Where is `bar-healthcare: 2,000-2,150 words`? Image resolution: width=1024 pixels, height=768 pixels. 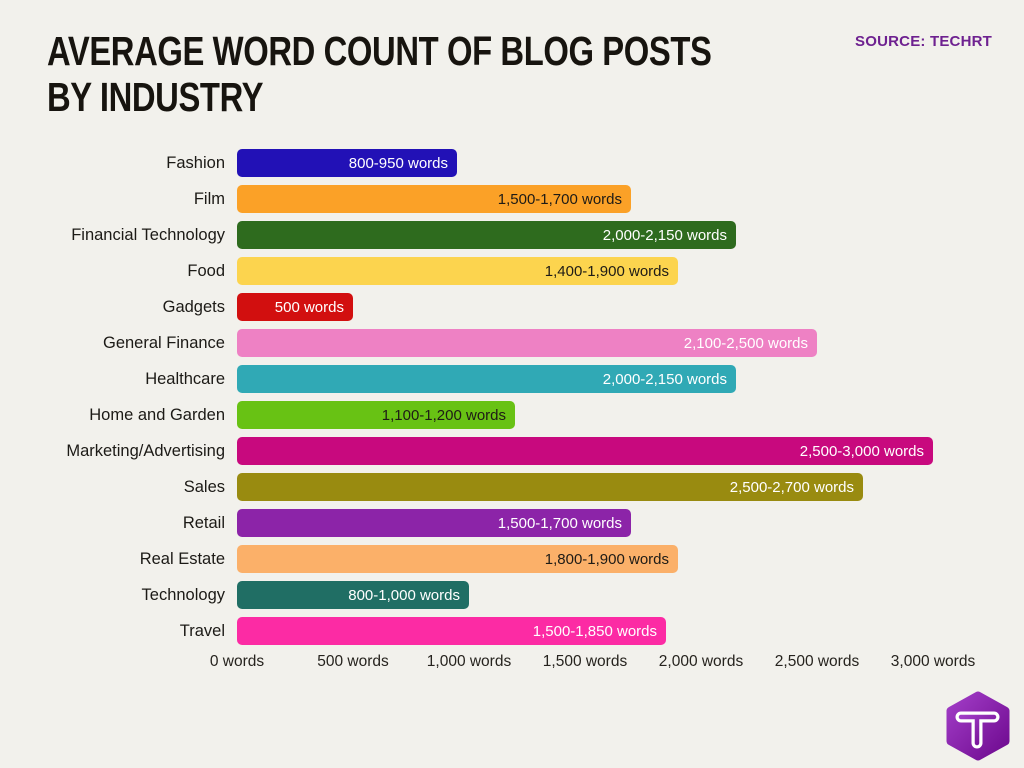
bar-healthcare: 2,000-2,150 words is located at coordinates (486, 379).